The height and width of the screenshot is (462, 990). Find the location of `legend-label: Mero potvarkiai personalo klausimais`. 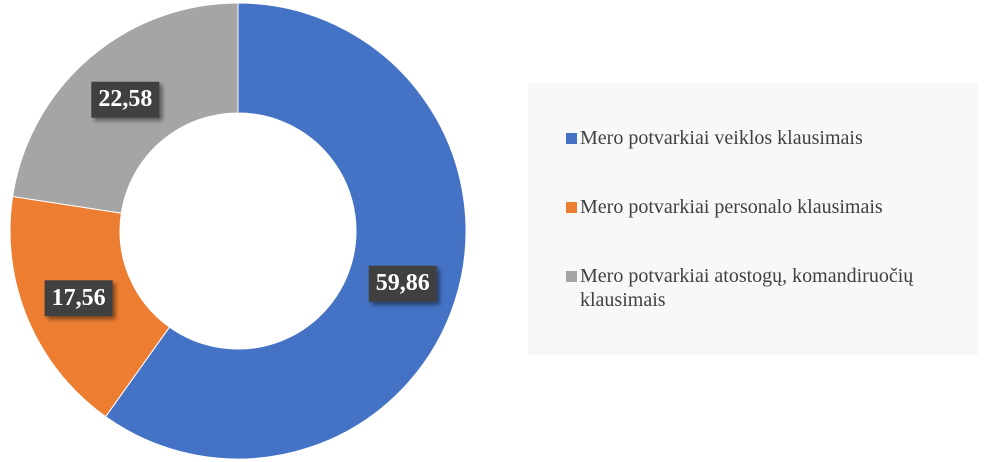

legend-label: Mero potvarkiai personalo klausimais is located at coordinates (731, 206).